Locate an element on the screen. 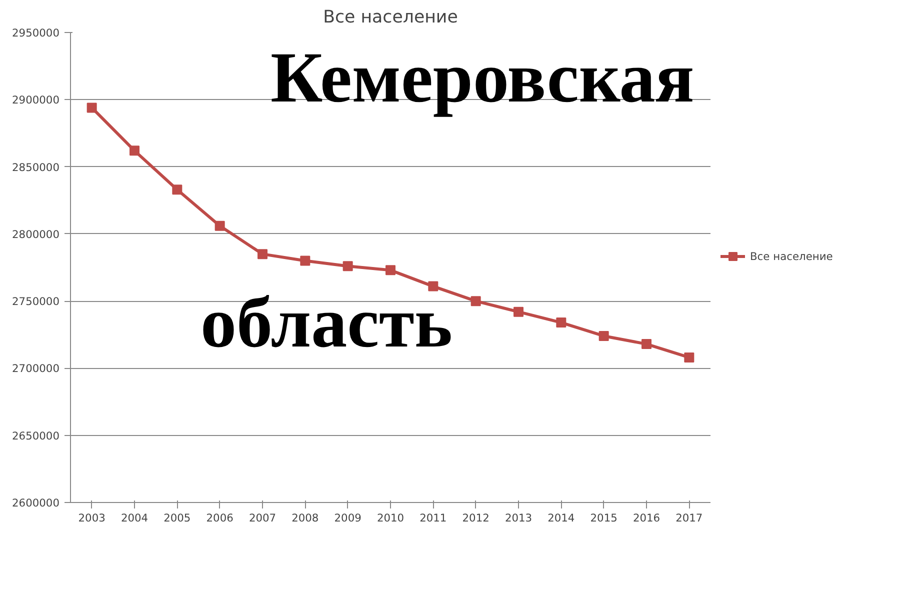  x-tick-label: 2015 is located at coordinates (604, 518).